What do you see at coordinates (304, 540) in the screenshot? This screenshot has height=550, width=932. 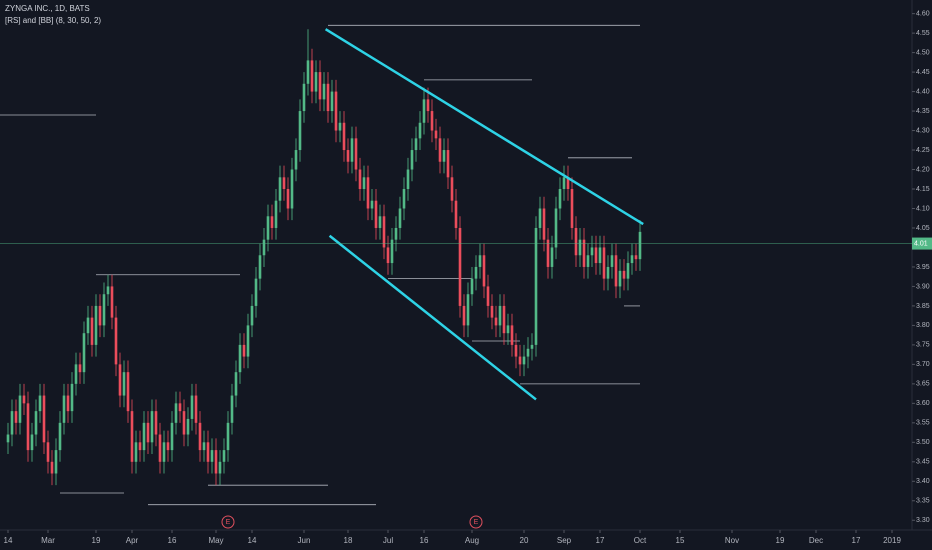 I see `x-tick-label: Jun` at bounding box center [304, 540].